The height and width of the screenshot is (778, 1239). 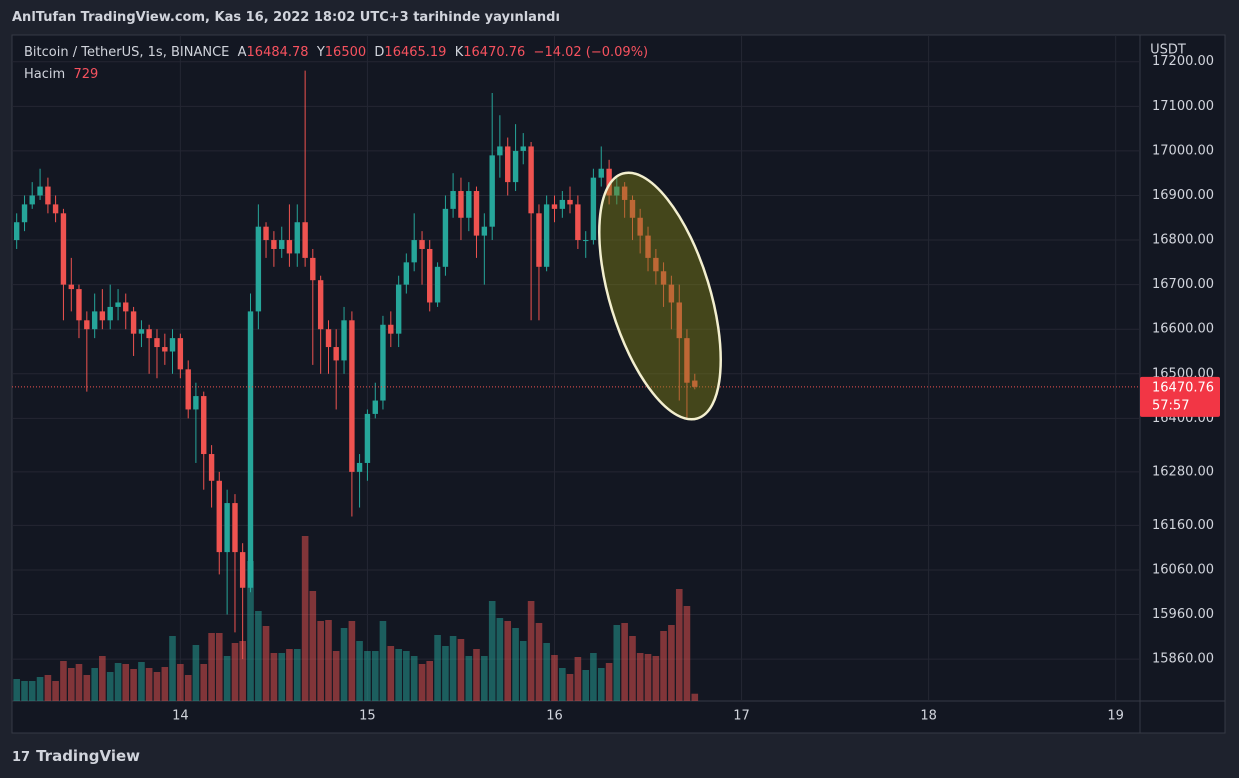 What do you see at coordinates (660, 296) in the screenshot?
I see `highlight-ellipse` at bounding box center [660, 296].